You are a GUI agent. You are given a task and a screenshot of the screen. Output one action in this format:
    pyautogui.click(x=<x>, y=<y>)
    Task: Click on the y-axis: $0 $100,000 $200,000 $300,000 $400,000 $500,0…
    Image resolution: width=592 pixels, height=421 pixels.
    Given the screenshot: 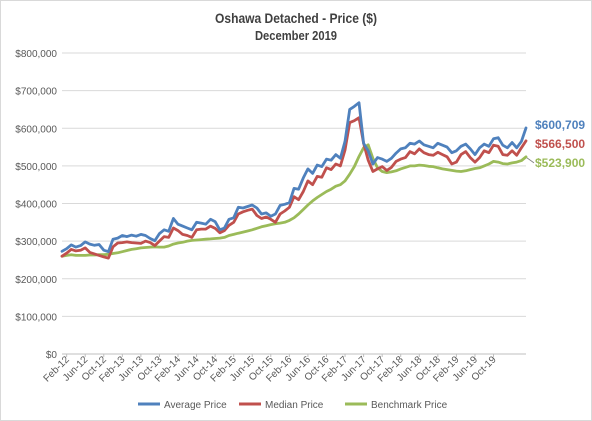 What is the action you would take?
    pyautogui.click(x=36, y=205)
    